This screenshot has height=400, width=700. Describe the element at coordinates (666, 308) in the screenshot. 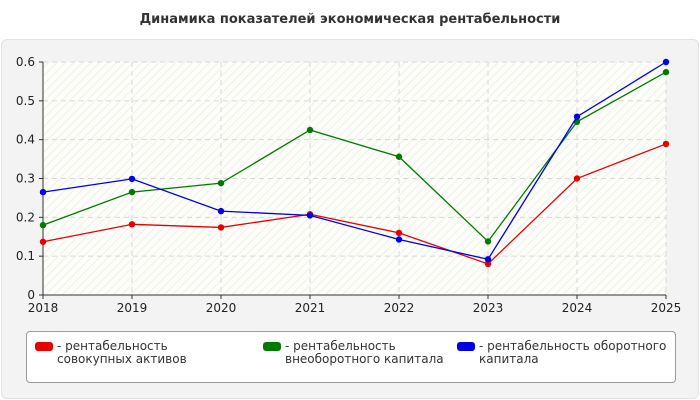

I see `x-tick-label: 2025` at that location.